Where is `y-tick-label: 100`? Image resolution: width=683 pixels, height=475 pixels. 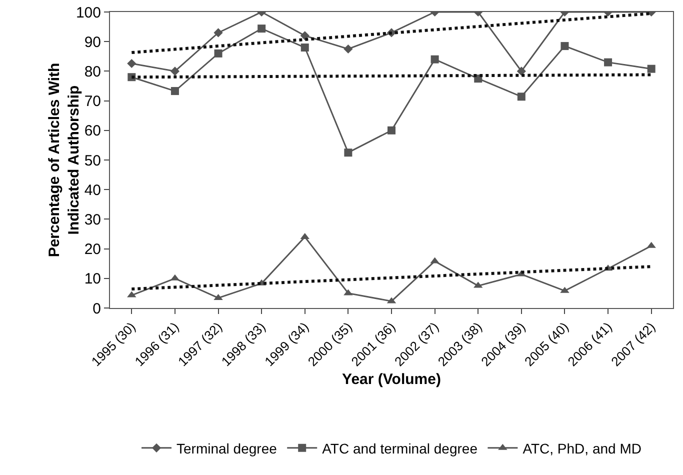
y-tick-label: 100 is located at coordinates (88, 13).